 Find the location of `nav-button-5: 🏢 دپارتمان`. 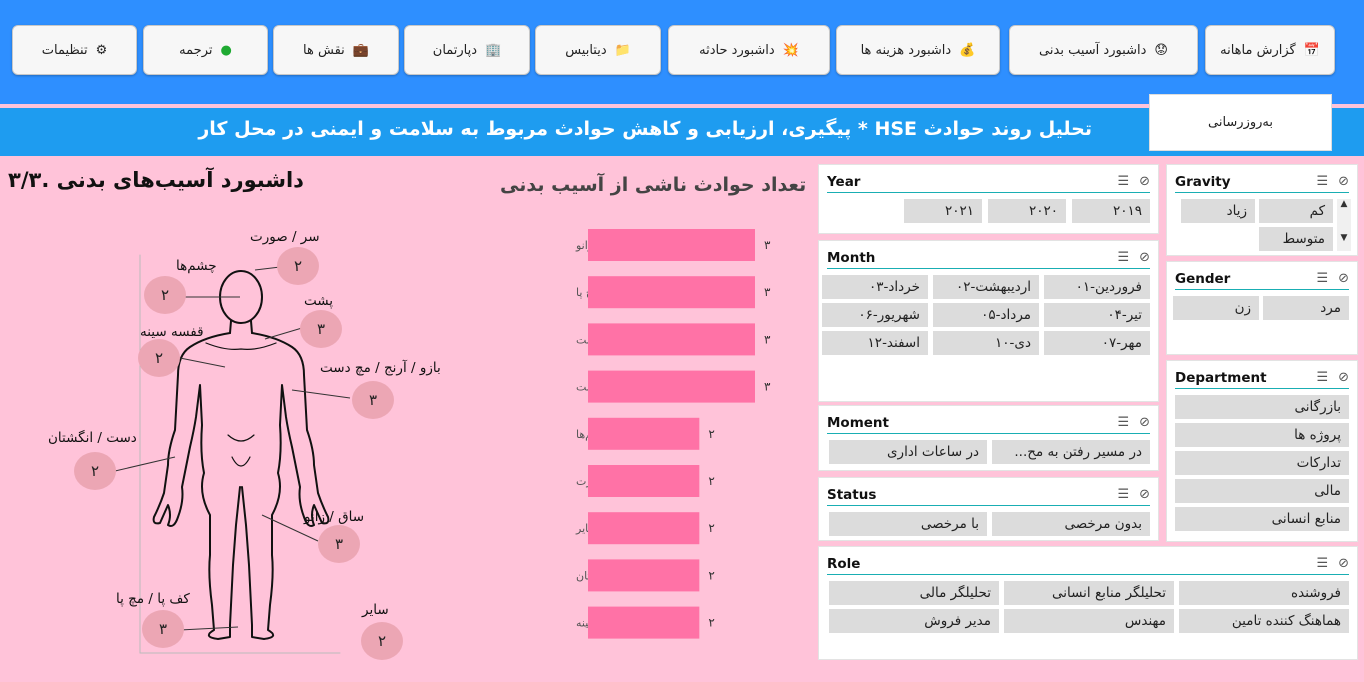

nav-button-5: 🏢 دپارتمان is located at coordinates (467, 50).